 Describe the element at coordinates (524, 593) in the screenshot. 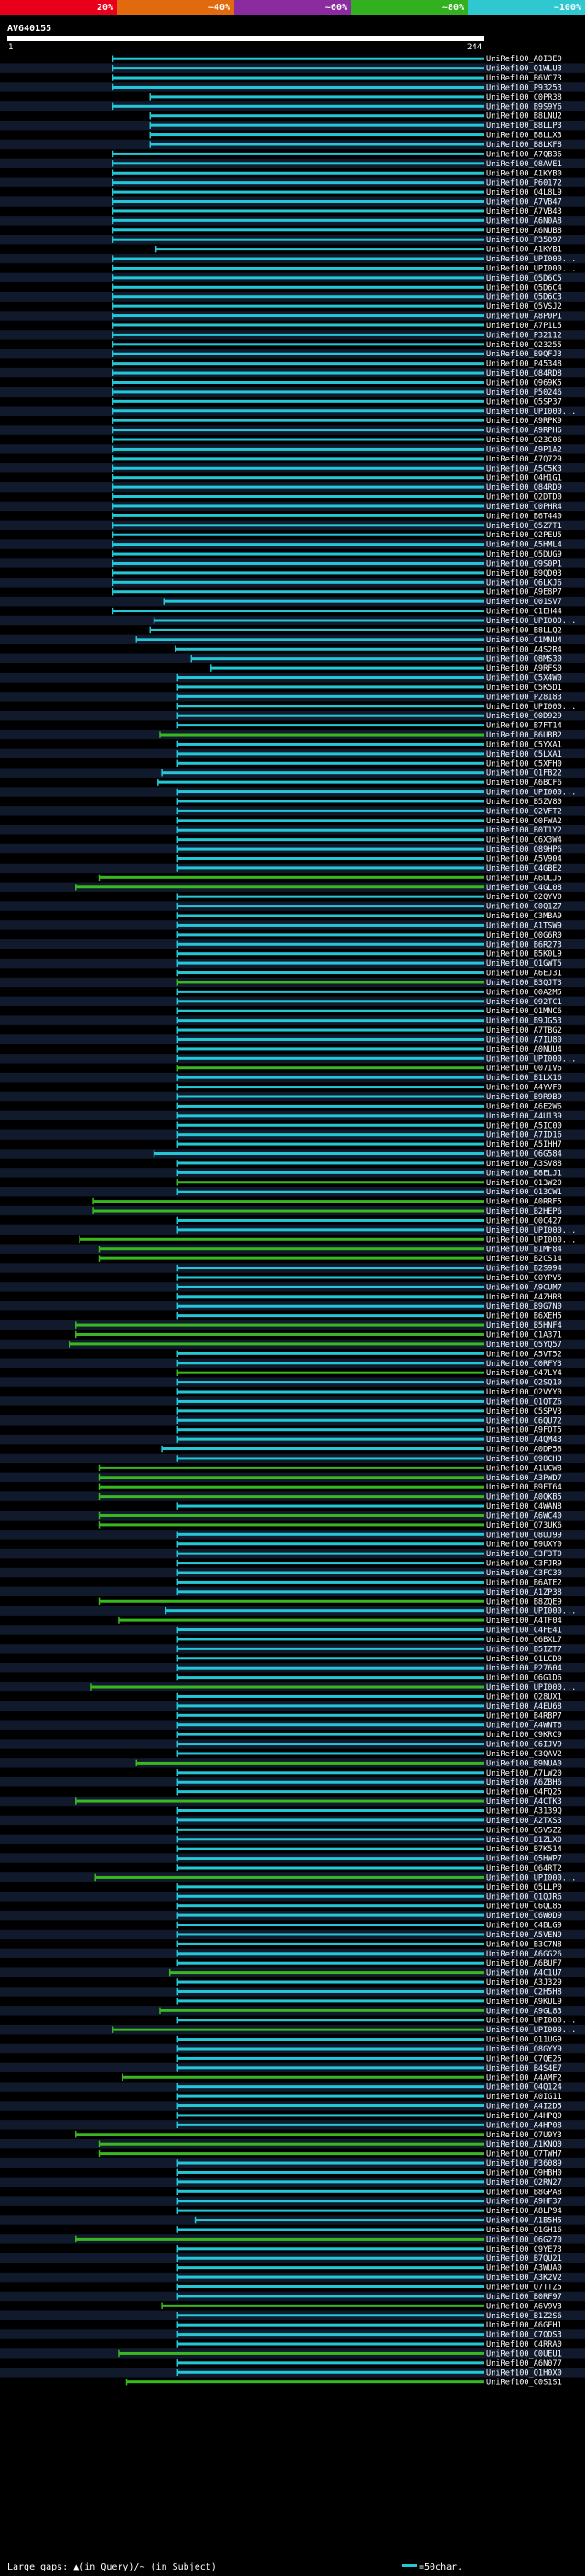

I see `hit-label: UniRef100_A9E8P7` at that location.